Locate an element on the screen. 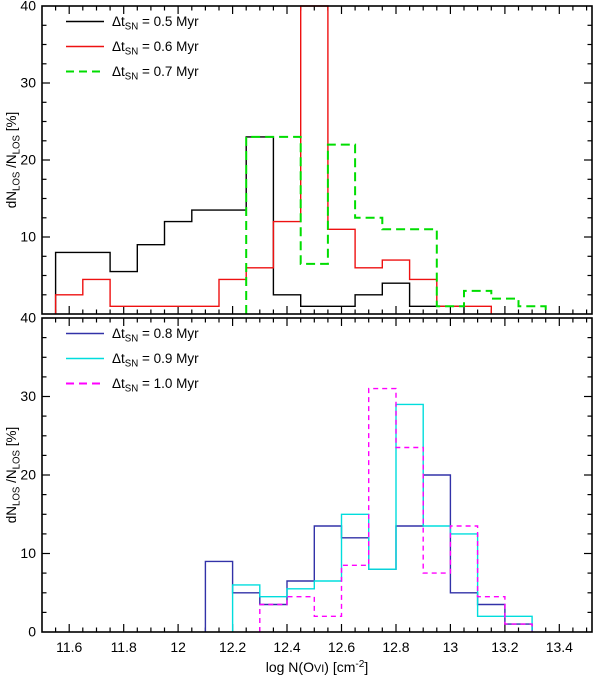 This screenshot has width=600, height=677. x-tick-label: 11.8 is located at coordinates (124, 647).